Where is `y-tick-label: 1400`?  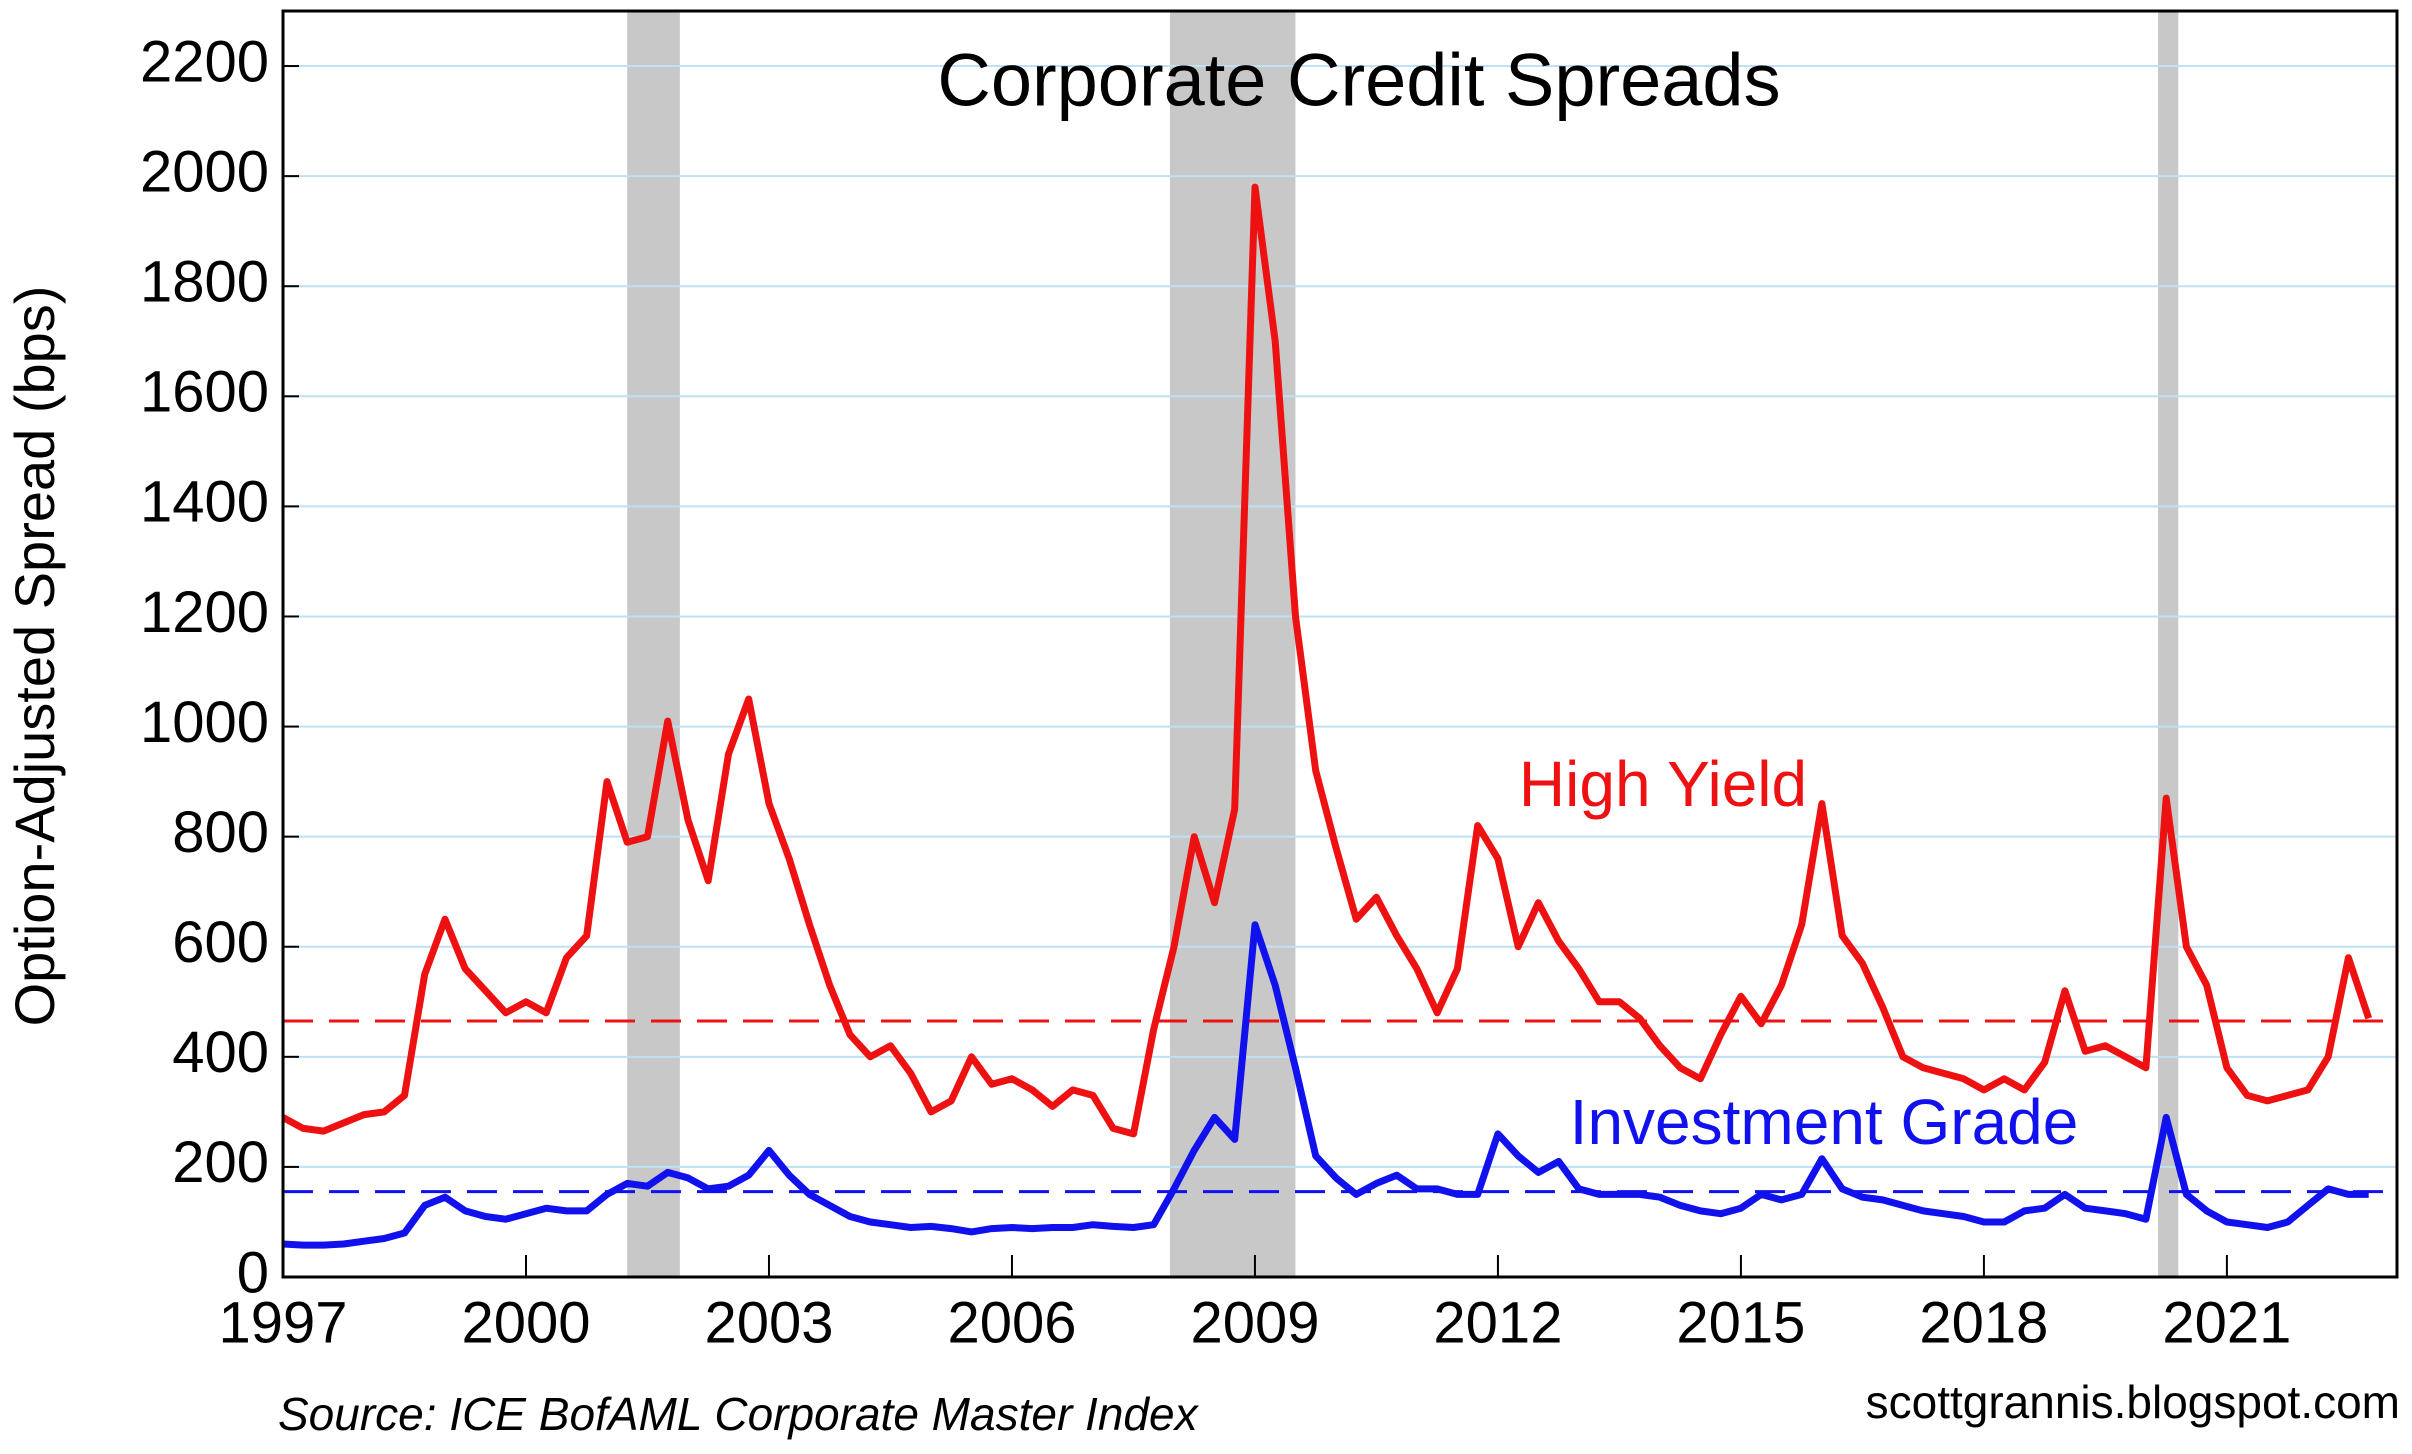
y-tick-label: 1400 is located at coordinates (204, 502).